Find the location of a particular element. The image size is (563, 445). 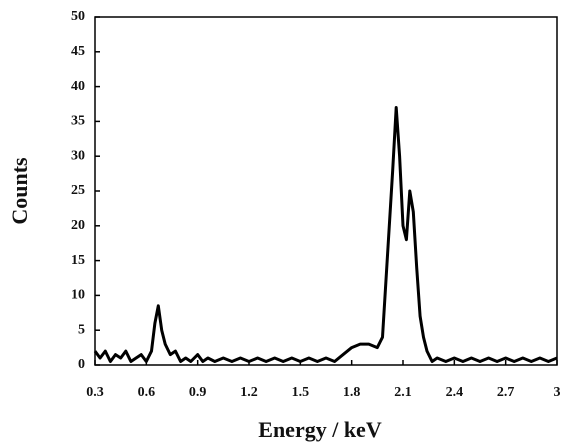

x-tick-label: 2.7 is located at coordinates (506, 392).